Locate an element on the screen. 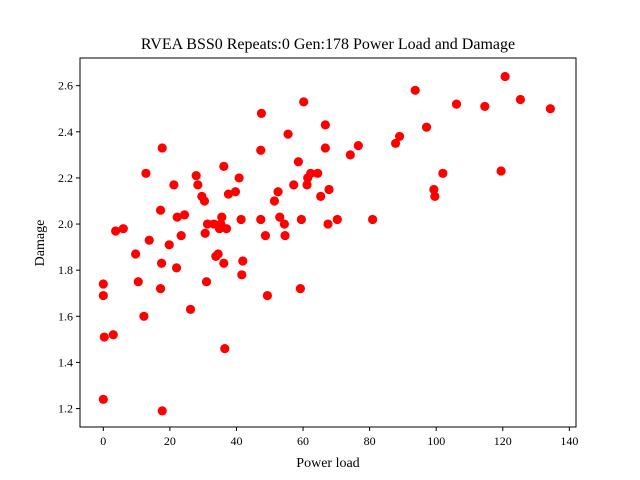  y-tick-label: 1.6 is located at coordinates (65, 316).